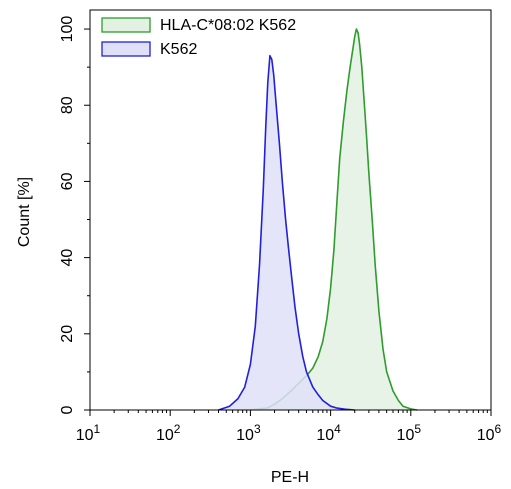 This screenshot has width=511, height=489. I want to click on y-tick-label-2: 40, so click(67, 258).